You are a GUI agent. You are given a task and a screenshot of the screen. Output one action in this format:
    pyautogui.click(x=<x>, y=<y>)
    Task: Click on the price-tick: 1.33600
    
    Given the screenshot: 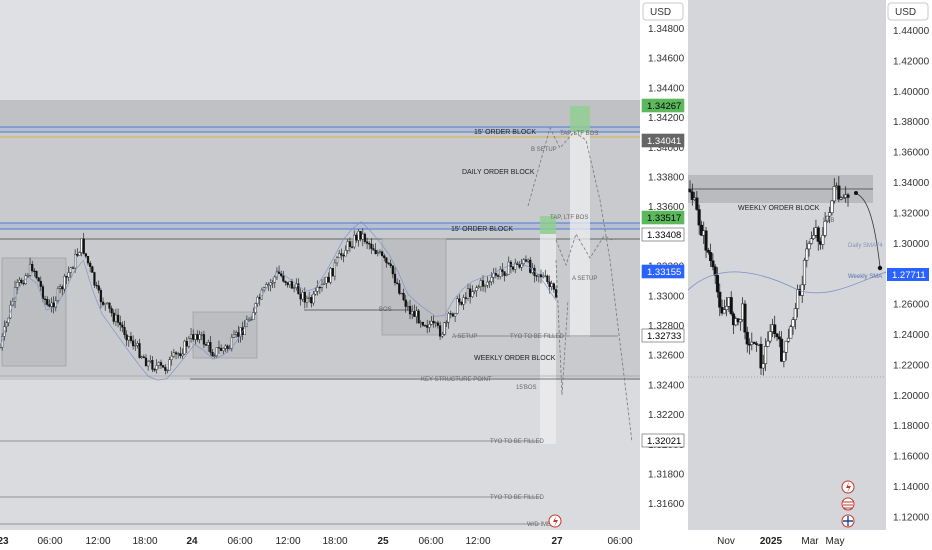 What is the action you would take?
    pyautogui.click(x=666, y=207)
    